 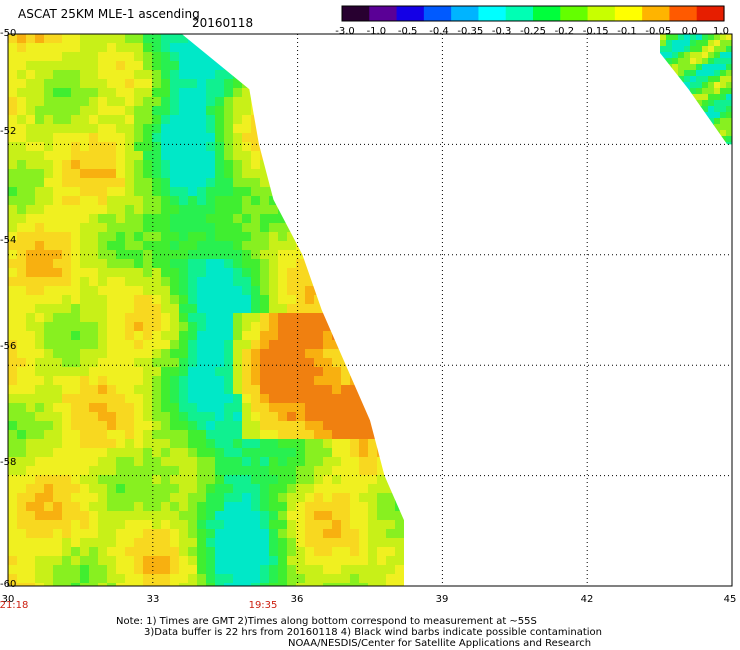 I want to click on colorbar-label: -0.4, so click(x=439, y=31).